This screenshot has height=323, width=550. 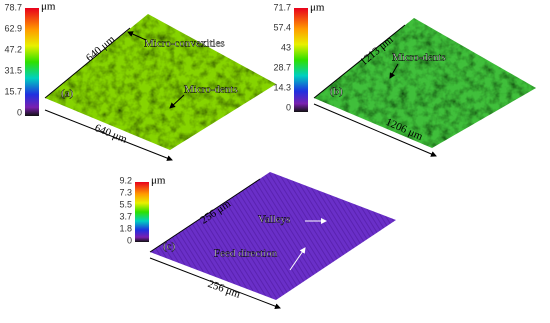 I want to click on colorbar-tick: 78.7, so click(x=13, y=7).